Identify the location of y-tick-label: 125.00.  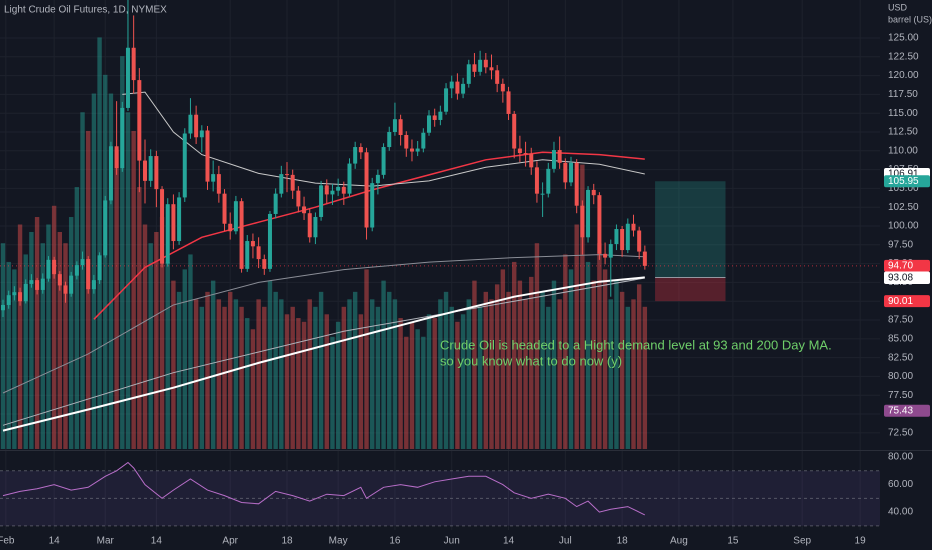
(903, 38).